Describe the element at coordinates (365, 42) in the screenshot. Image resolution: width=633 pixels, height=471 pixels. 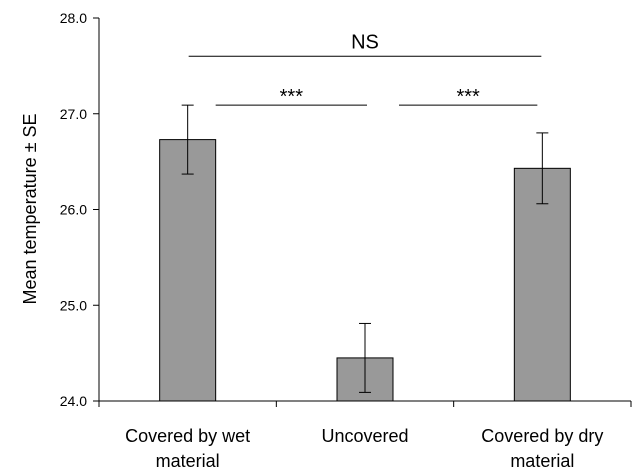
I see `significance-label: NS` at that location.